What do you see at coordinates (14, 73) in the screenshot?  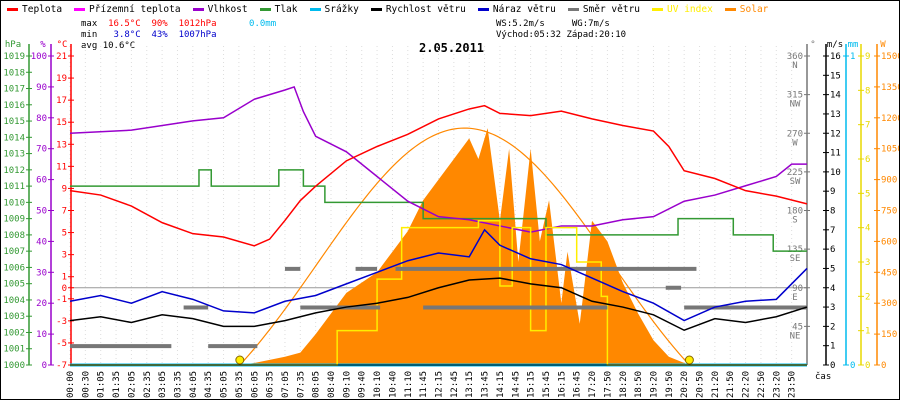 I see `pressure-tick-label: 1018` at bounding box center [14, 73].